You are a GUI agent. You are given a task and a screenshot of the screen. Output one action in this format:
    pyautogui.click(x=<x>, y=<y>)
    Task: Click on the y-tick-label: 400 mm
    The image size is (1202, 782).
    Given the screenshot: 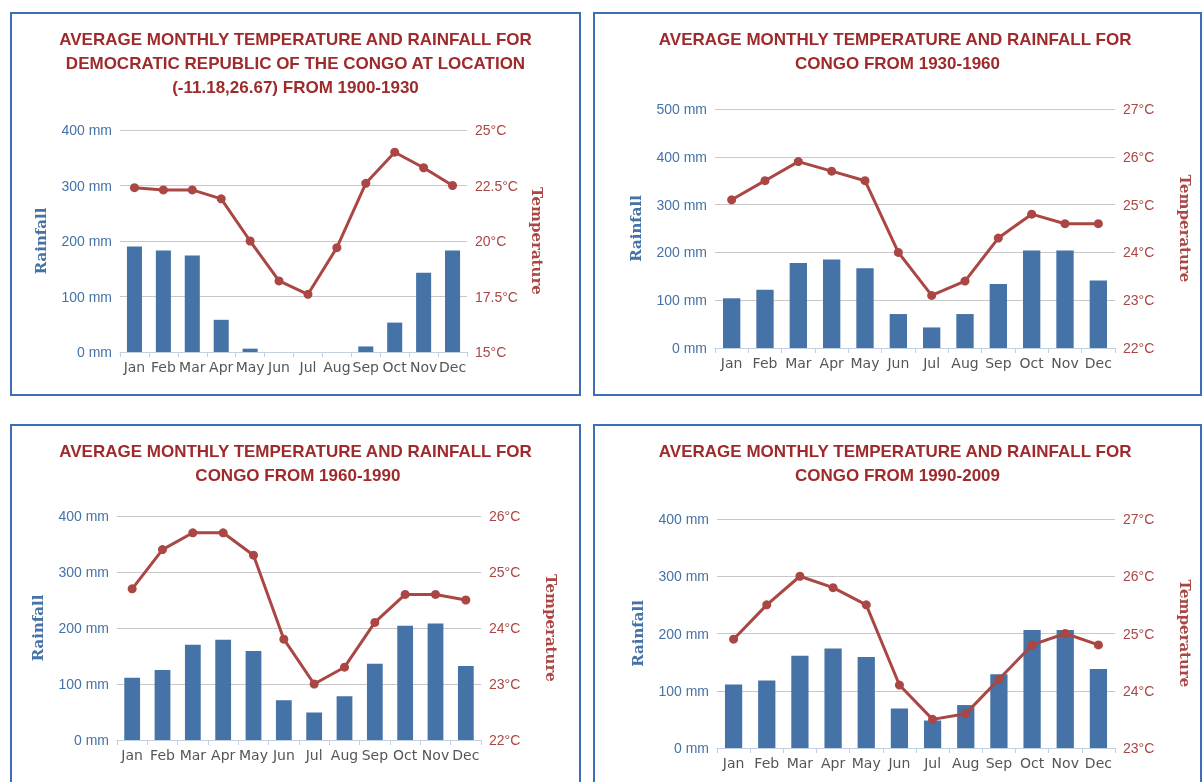 What is the action you would take?
    pyautogui.click(x=683, y=519)
    